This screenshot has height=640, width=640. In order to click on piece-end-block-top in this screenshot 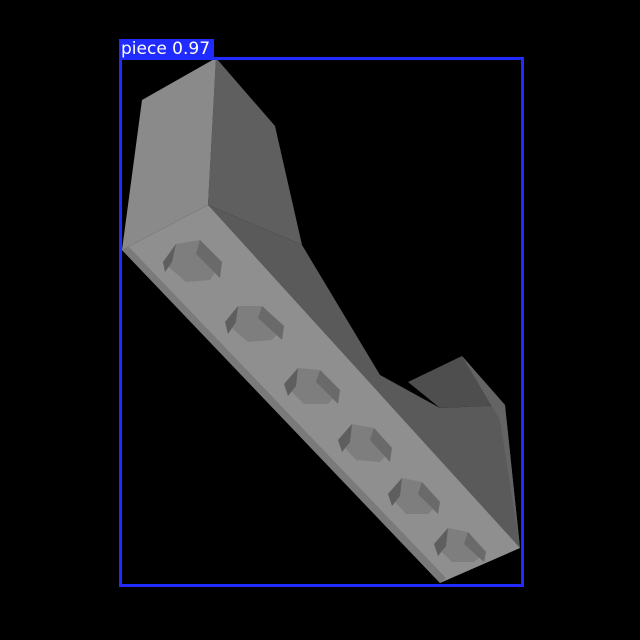, I will do `click(456, 382)`.